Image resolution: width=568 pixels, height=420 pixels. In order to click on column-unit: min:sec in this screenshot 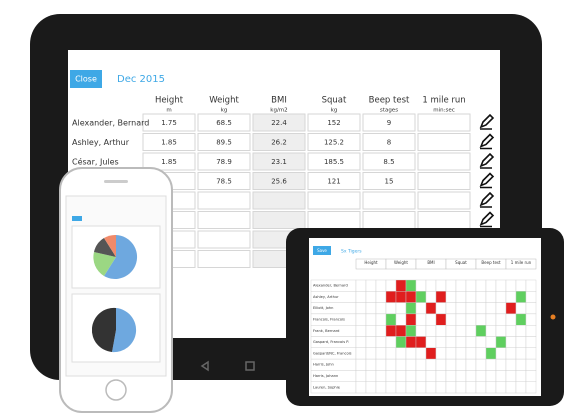, I will do `click(444, 111)`.